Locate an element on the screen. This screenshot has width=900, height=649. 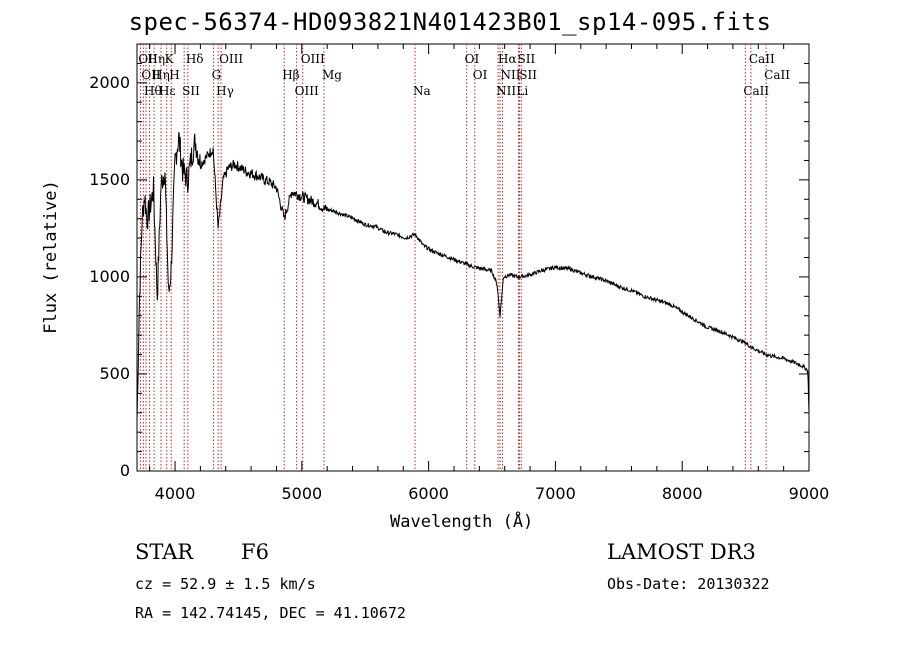
x-tick-label: 8000 is located at coordinates (682, 493).